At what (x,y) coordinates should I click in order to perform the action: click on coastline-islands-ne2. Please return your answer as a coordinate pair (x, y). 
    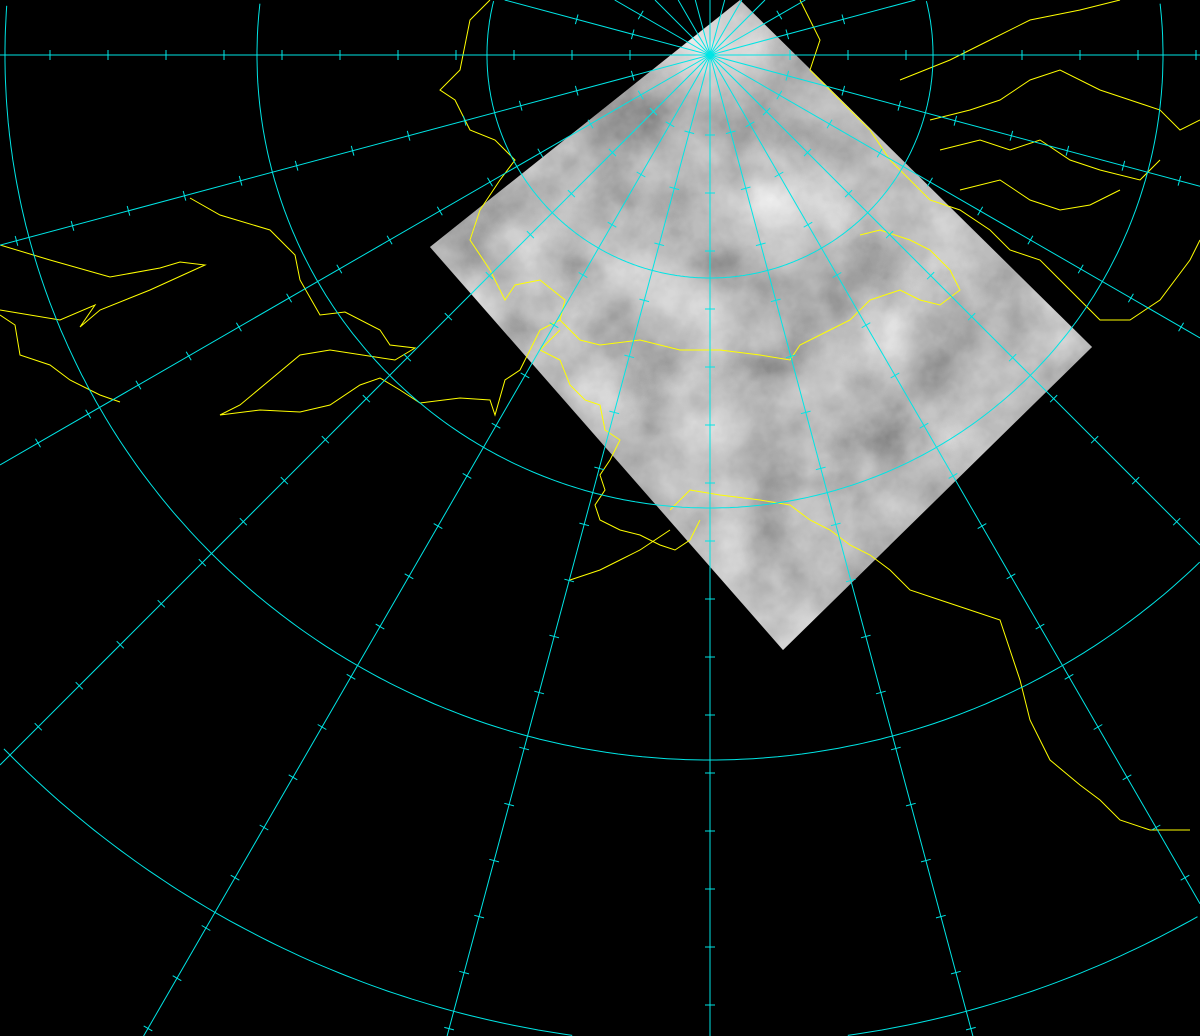
    Looking at the image, I should click on (1064, 100).